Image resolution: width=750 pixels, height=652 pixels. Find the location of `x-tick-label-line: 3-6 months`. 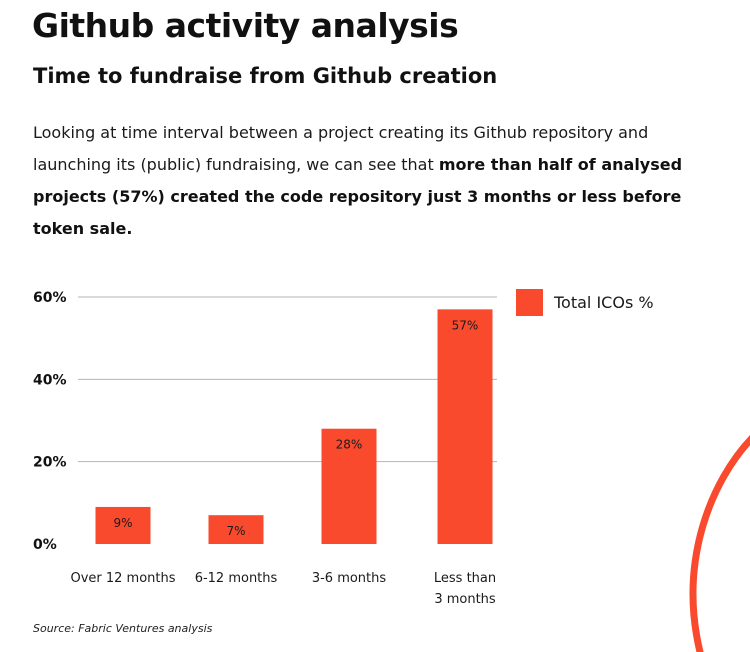

x-tick-label-line: 3-6 months is located at coordinates (349, 578).